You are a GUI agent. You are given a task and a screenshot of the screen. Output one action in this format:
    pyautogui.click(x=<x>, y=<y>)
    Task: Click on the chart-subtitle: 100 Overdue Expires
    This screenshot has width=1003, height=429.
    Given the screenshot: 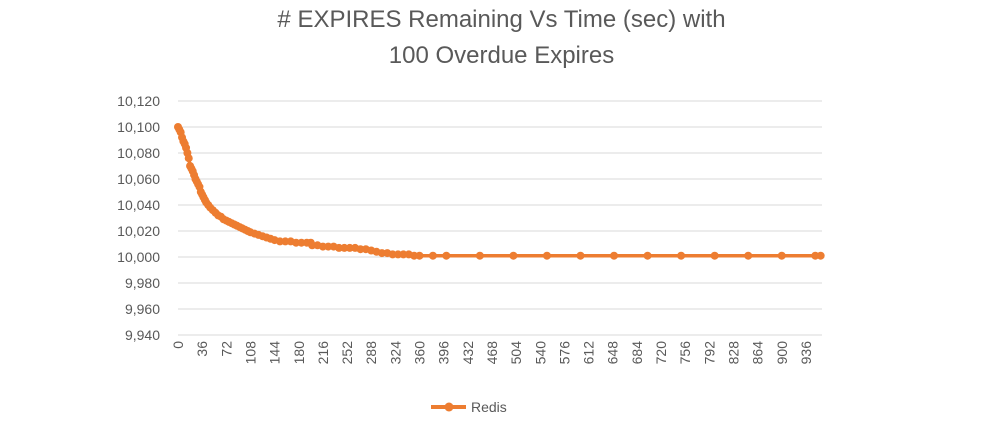 What is the action you would take?
    pyautogui.click(x=501, y=55)
    